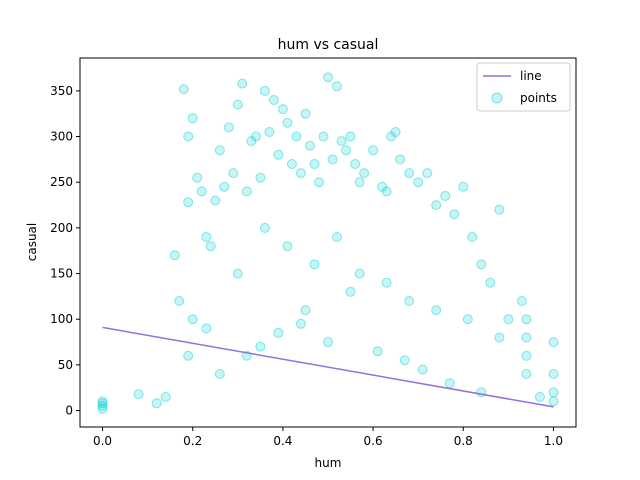 Image resolution: width=640 pixels, height=480 pixels. What do you see at coordinates (538, 98) in the screenshot?
I see `legend-points-label: points` at bounding box center [538, 98].